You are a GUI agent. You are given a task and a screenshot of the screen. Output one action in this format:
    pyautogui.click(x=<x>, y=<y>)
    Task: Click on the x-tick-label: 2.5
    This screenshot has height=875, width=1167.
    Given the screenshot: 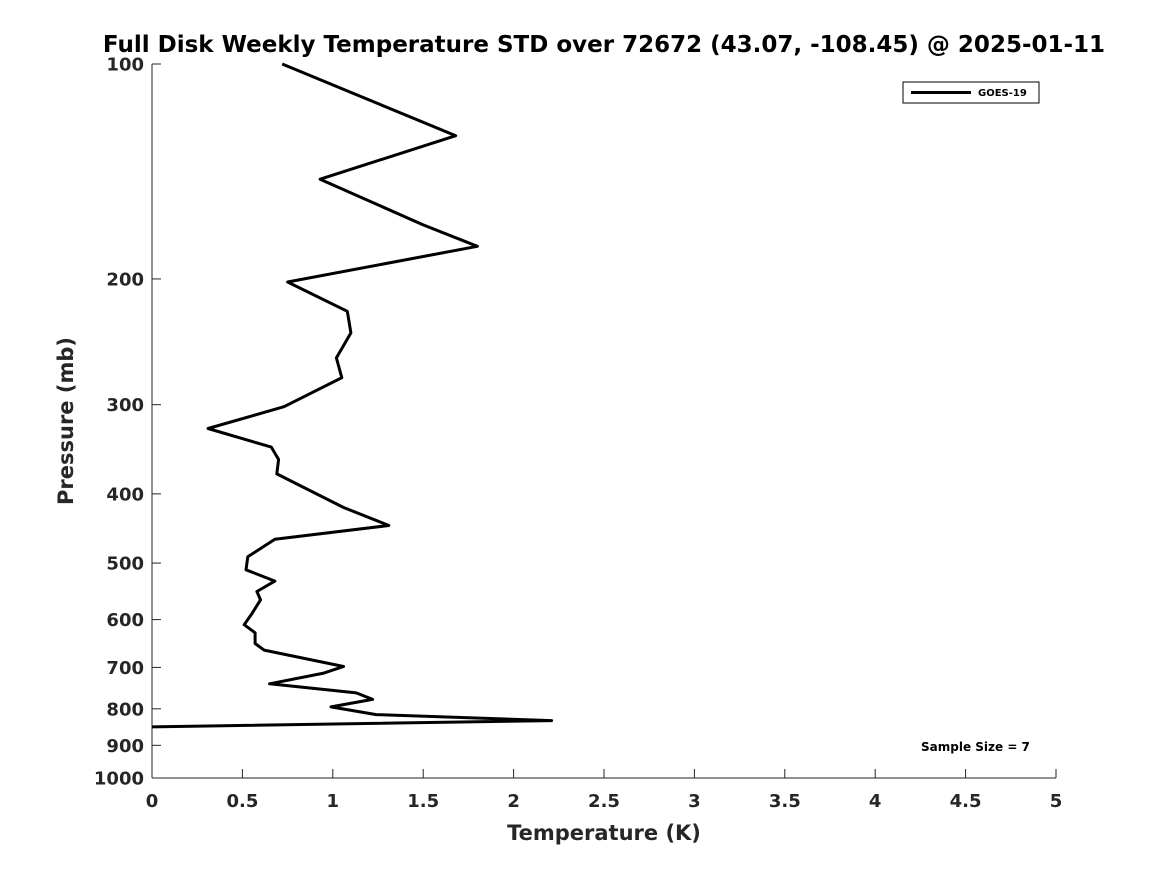 What is the action you would take?
    pyautogui.click(x=604, y=801)
    